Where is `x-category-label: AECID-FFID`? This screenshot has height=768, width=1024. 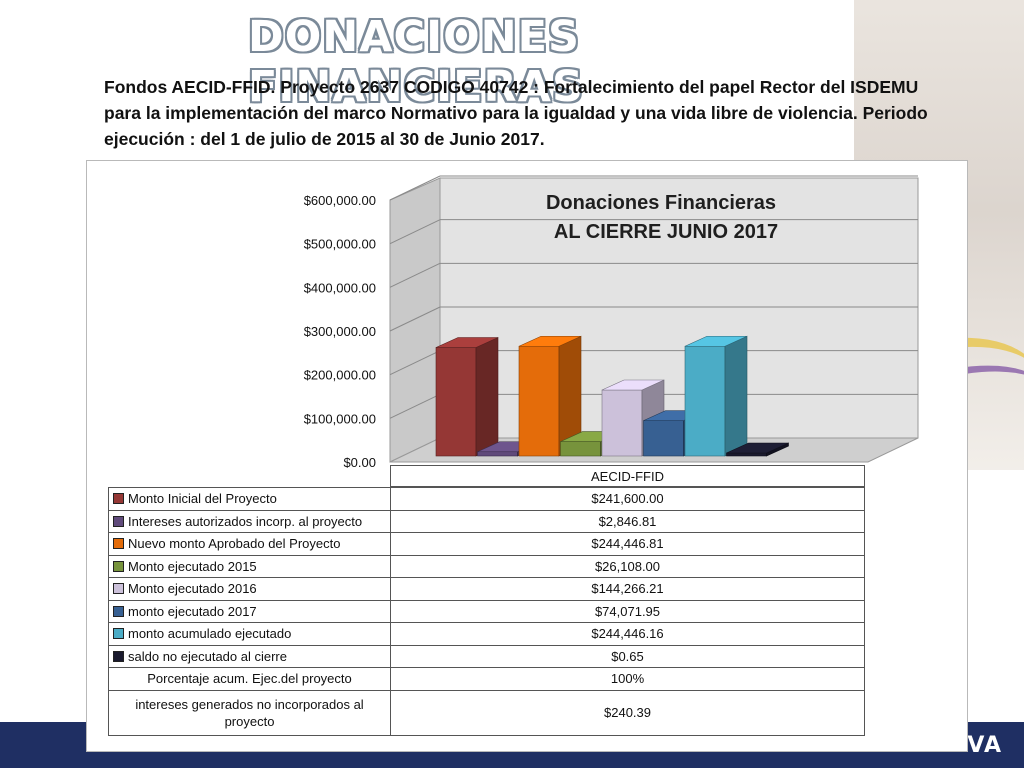
x-category-label: AECID-FFID is located at coordinates (627, 476).